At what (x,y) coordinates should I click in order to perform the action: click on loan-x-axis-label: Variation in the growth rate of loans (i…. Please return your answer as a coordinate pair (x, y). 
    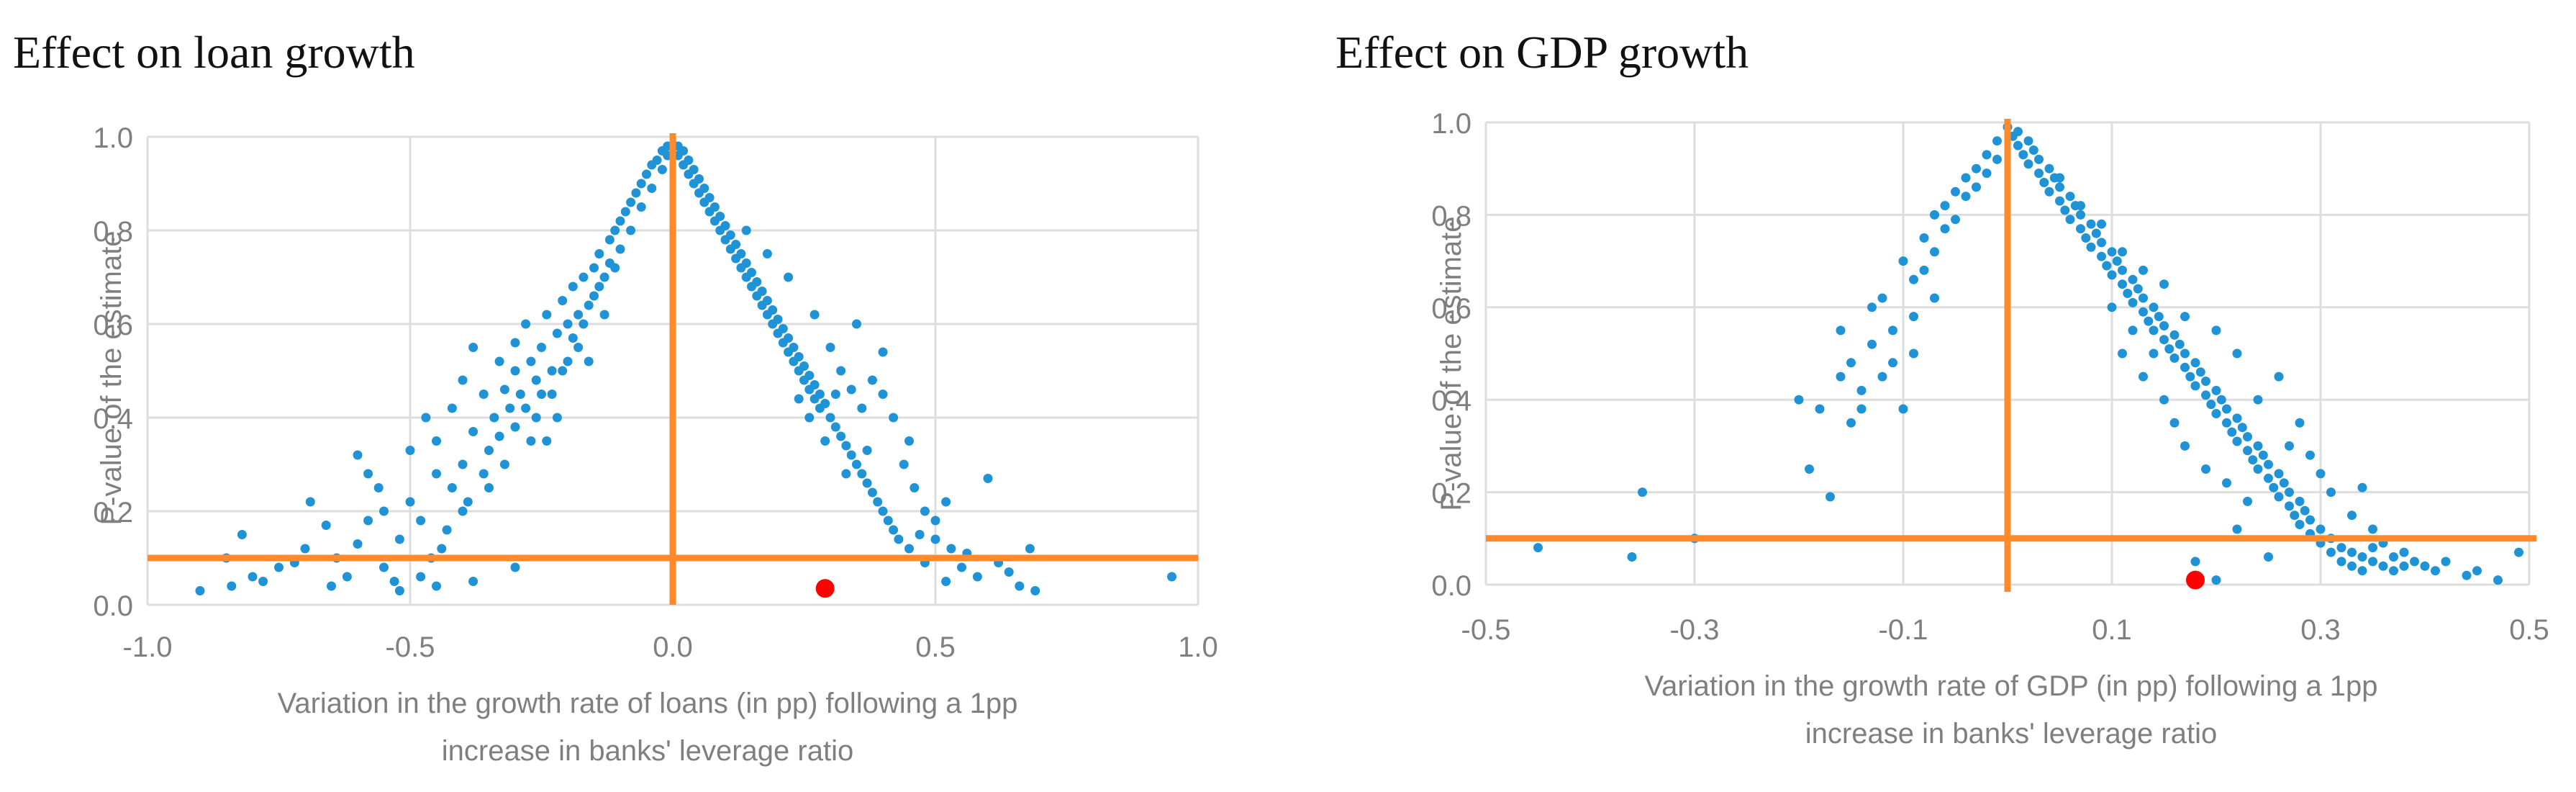
    Looking at the image, I should click on (648, 727).